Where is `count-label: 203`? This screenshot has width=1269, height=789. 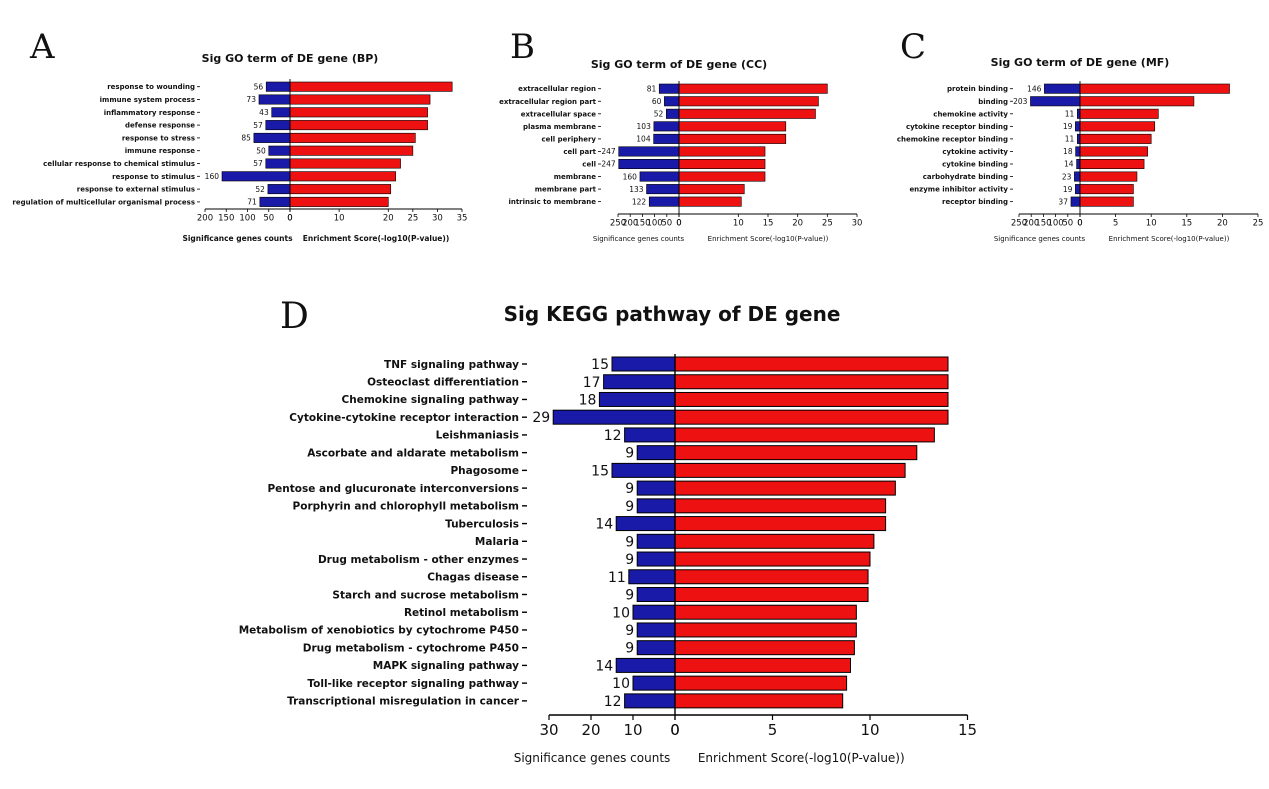 count-label: 203 is located at coordinates (1020, 101).